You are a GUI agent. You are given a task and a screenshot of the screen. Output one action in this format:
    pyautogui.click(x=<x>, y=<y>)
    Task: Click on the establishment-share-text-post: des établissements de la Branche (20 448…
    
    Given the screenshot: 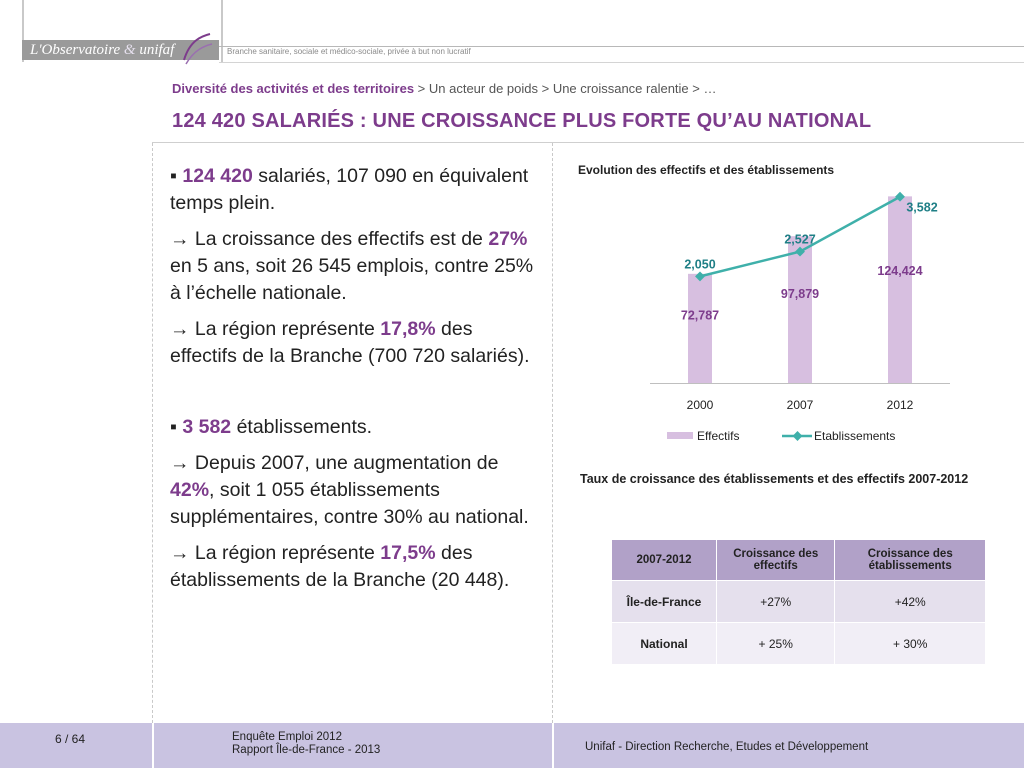 What is the action you would take?
    pyautogui.click(x=340, y=566)
    